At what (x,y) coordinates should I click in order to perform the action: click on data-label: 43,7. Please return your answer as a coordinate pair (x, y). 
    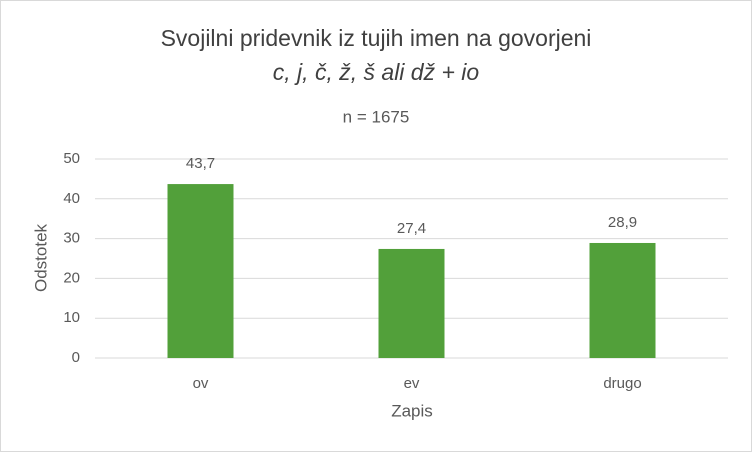
    Looking at the image, I should click on (200, 163).